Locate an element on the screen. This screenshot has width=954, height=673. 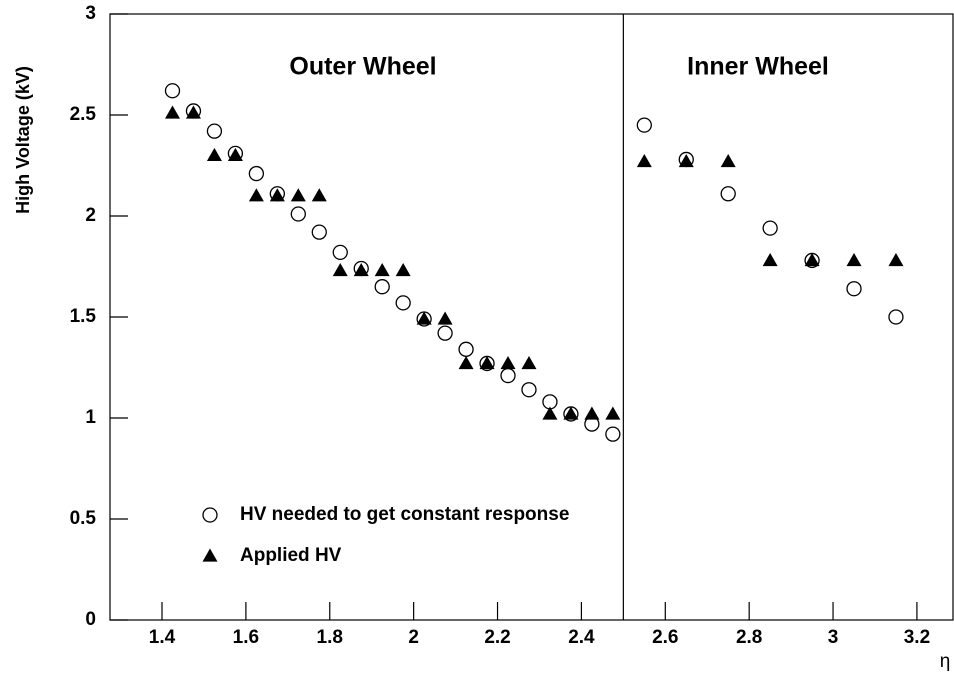
y-tick-label: 0 is located at coordinates (90, 619).